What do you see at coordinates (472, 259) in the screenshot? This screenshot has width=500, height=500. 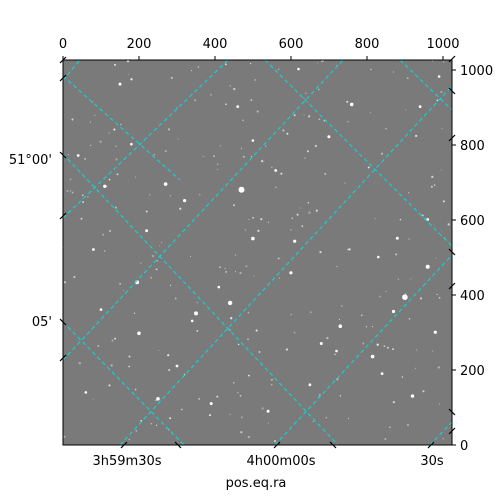 I see `right-axis: 0 200 400 600 800 1000` at bounding box center [472, 259].